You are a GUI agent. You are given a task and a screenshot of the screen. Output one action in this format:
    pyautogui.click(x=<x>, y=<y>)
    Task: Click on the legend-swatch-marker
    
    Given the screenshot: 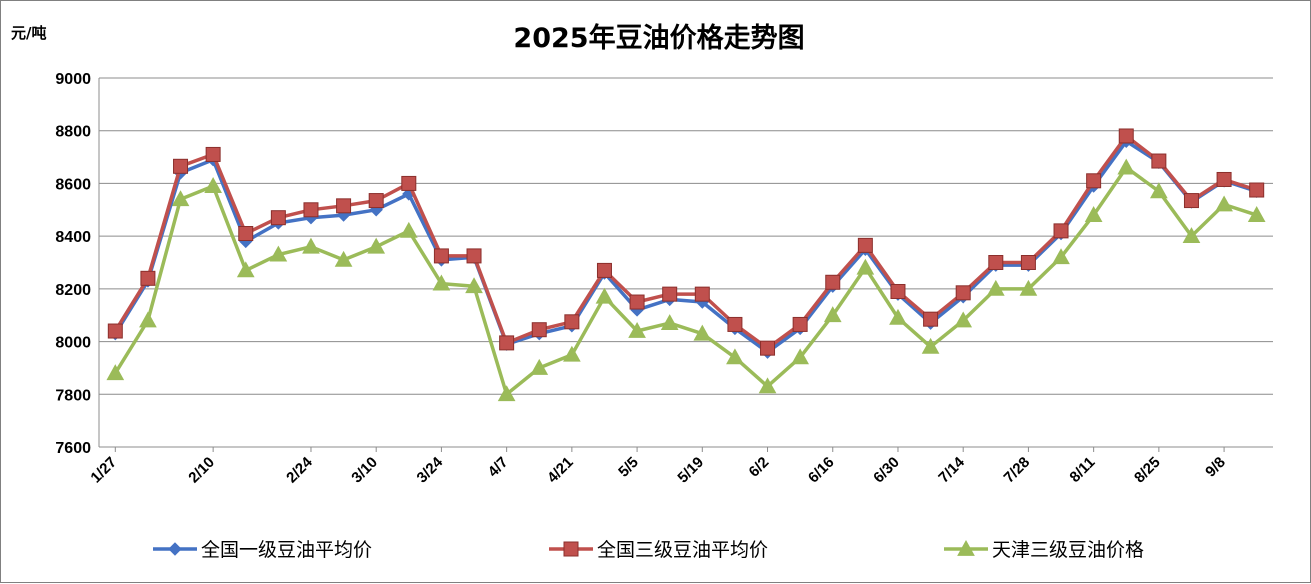 What is the action you would take?
    pyautogui.click(x=966, y=547)
    